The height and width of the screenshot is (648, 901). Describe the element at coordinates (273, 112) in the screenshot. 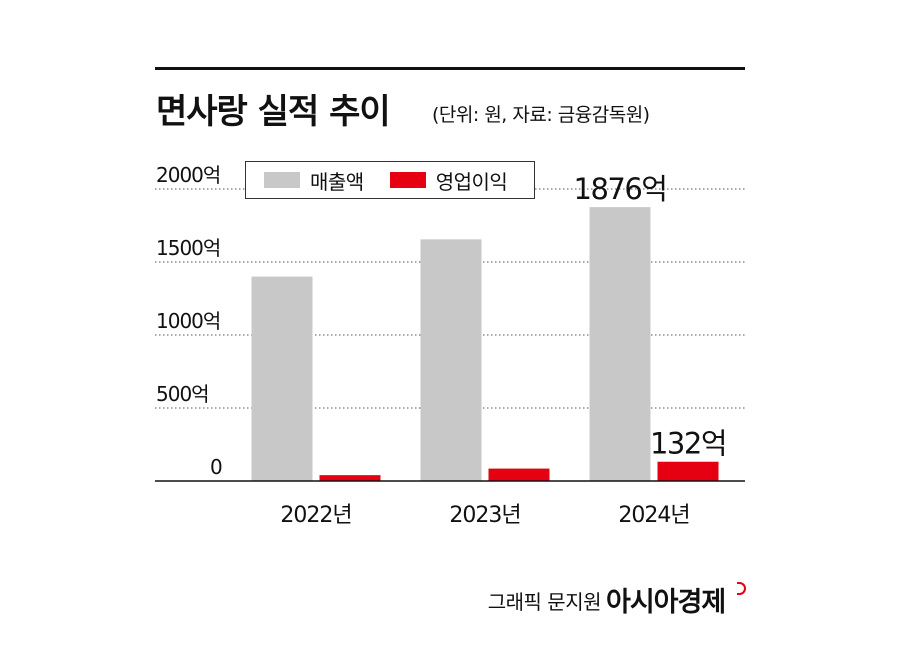

I see `chart-title: 면사랑 실적 추이` at that location.